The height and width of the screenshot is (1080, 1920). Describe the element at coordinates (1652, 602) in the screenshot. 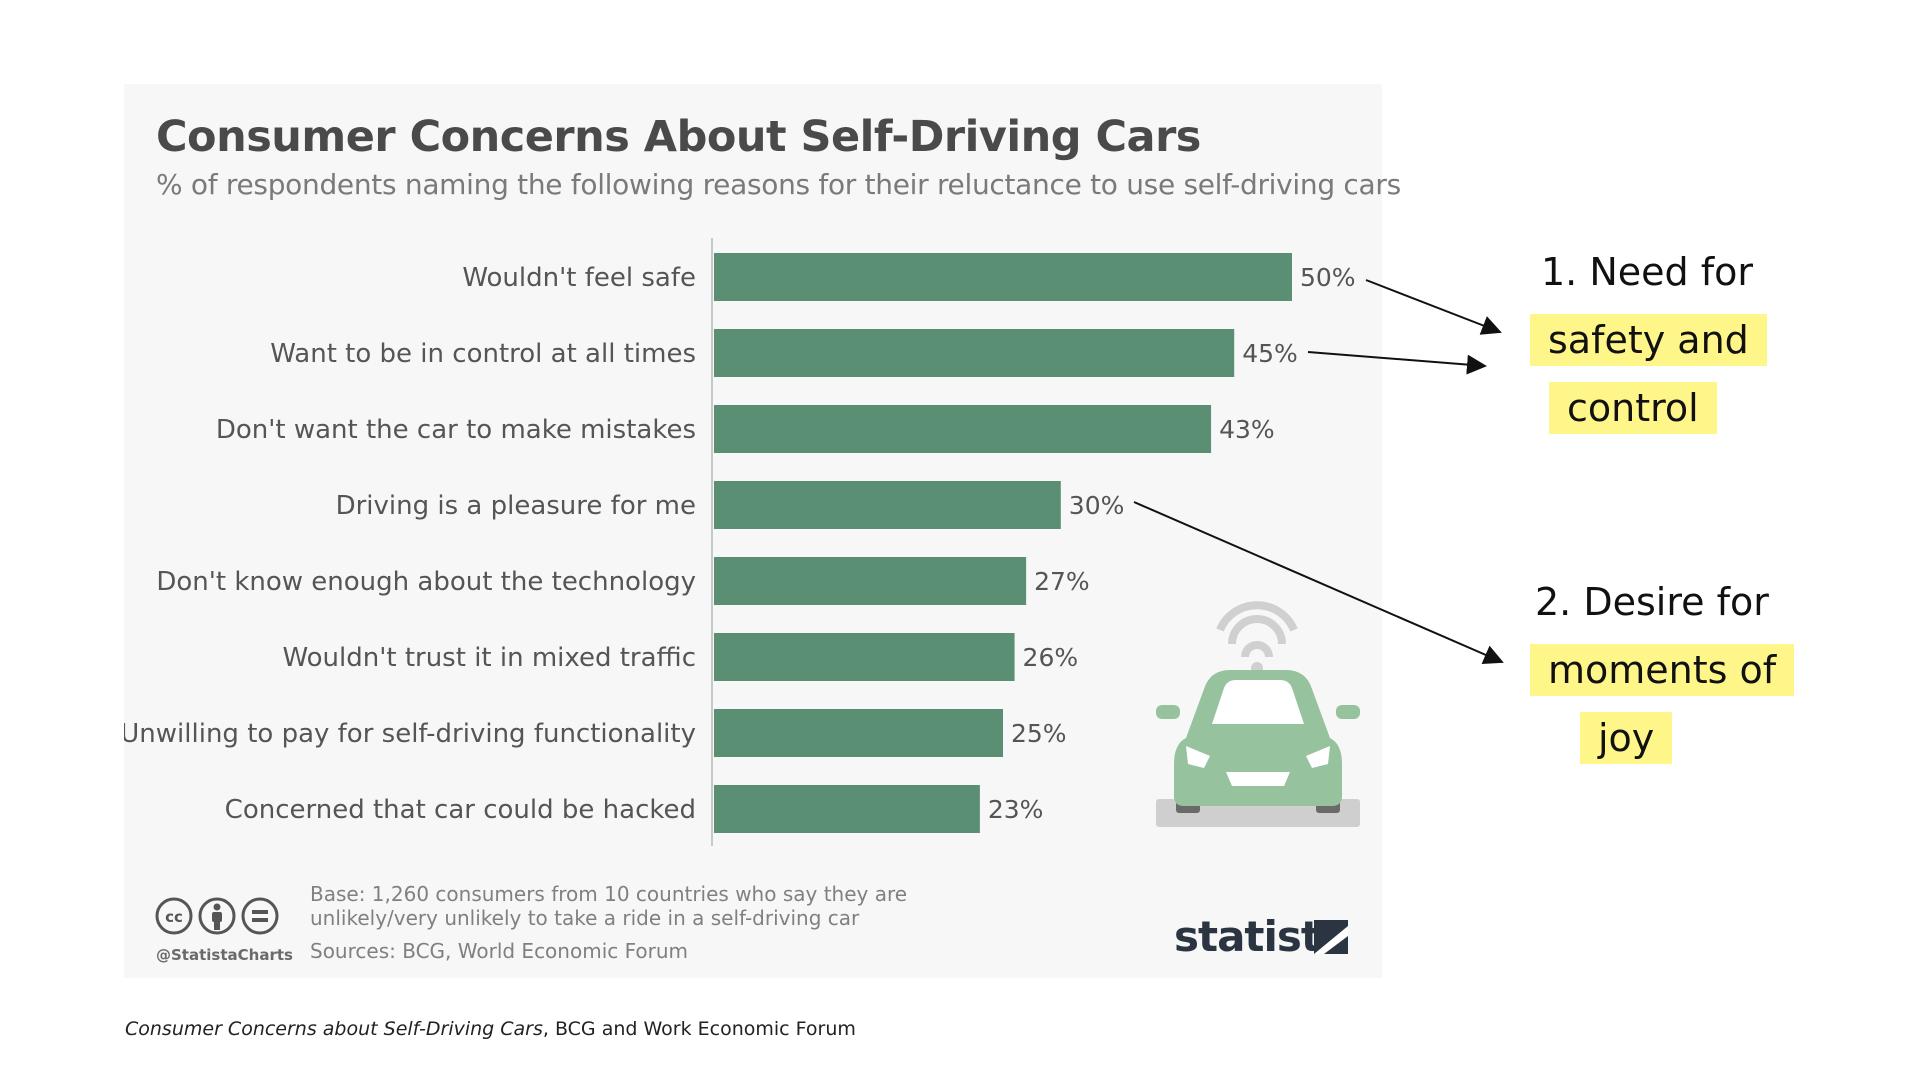

I see `annotation-2-line1: 2. Desire for` at that location.